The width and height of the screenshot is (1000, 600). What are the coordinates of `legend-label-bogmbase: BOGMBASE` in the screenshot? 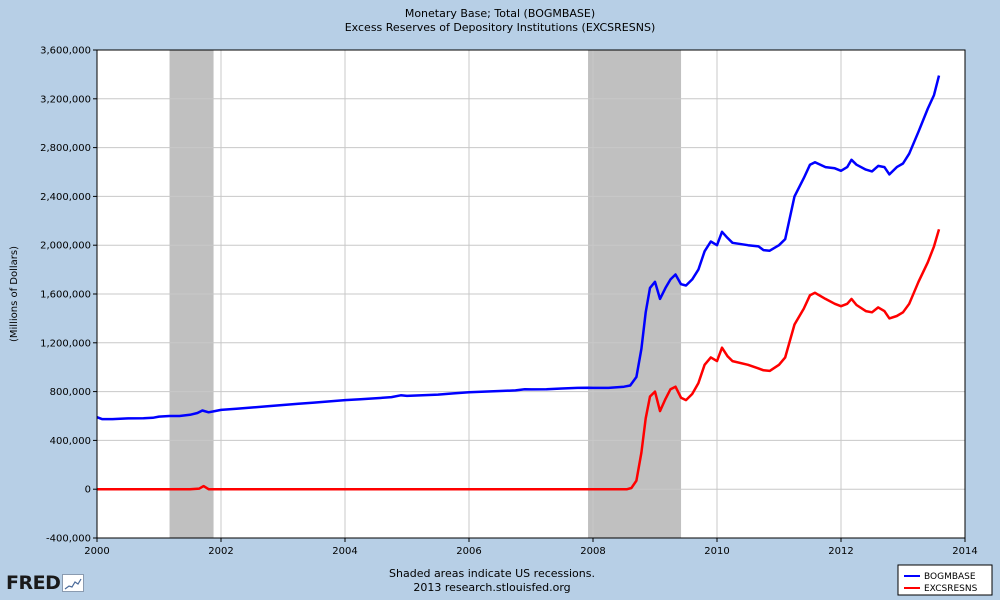 It's located at (950, 577).